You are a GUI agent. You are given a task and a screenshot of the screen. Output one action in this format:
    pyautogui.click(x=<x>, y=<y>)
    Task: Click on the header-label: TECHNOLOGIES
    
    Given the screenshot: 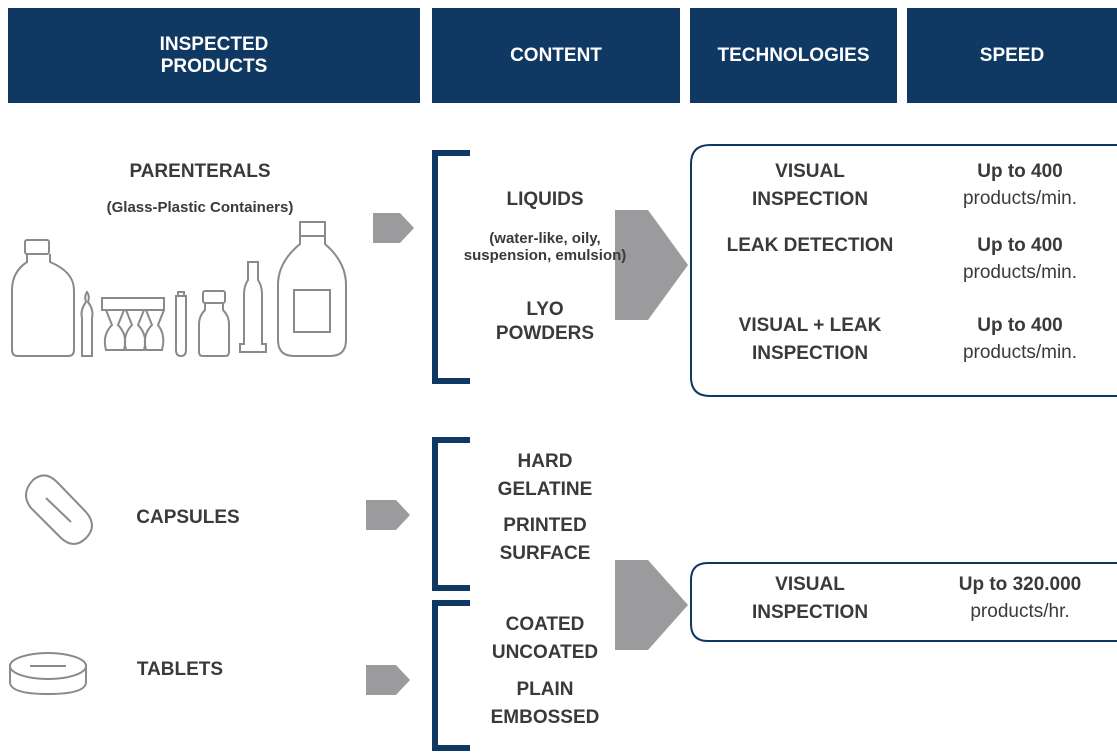 What is the action you would take?
    pyautogui.click(x=793, y=55)
    